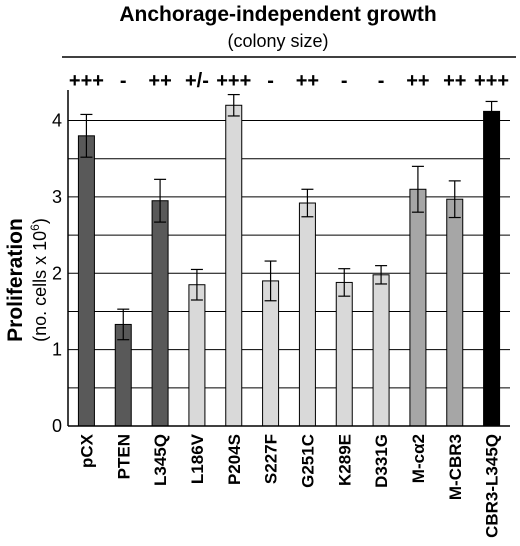 The height and width of the screenshot is (546, 520). What do you see at coordinates (57, 197) in the screenshot?
I see `y-tick-label: 3` at bounding box center [57, 197].